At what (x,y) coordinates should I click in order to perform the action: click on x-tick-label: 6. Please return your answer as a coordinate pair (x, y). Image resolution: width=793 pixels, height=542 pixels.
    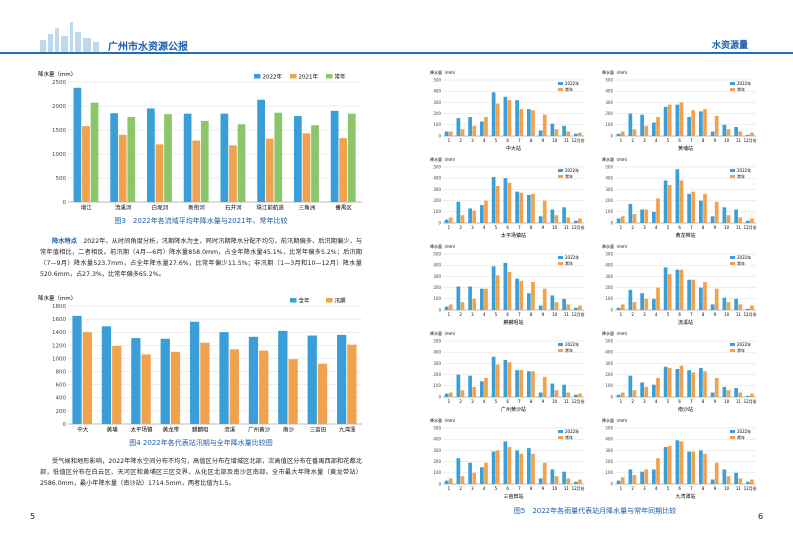
    Looking at the image, I should click on (507, 488).